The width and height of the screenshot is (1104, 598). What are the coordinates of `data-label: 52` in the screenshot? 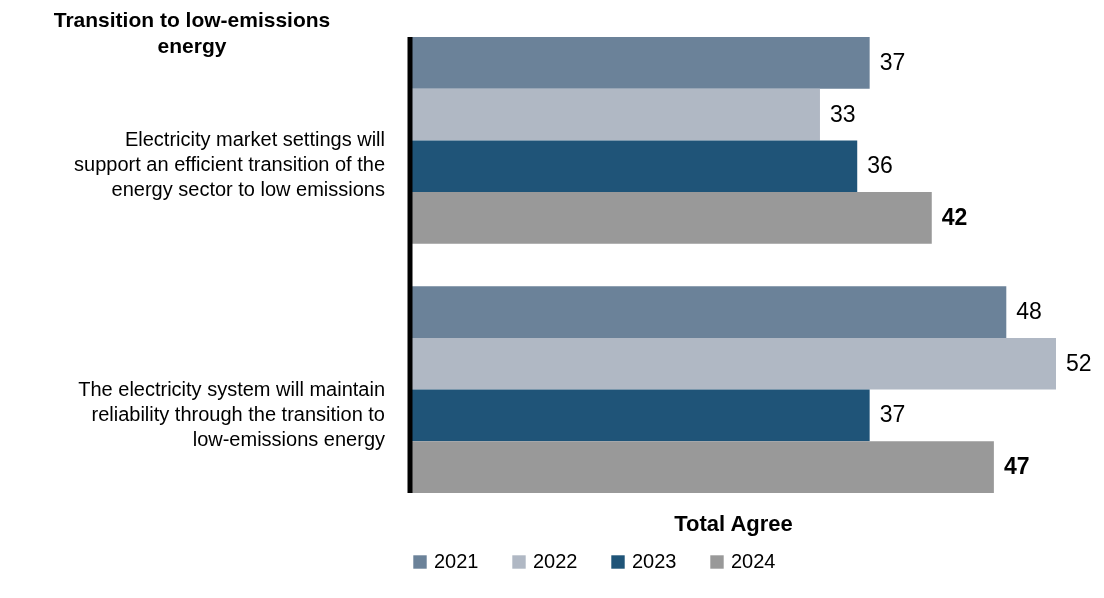 It's located at (1079, 362).